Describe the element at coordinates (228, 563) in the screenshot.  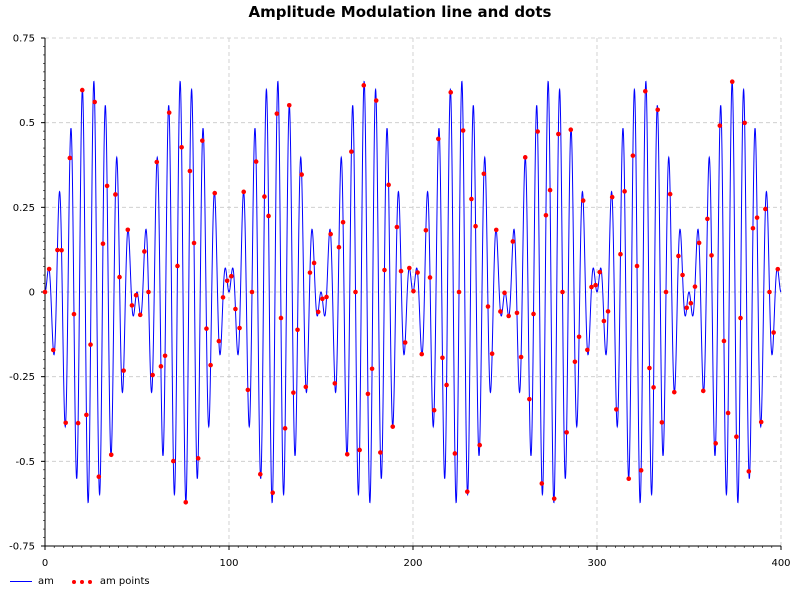
I see `x-tick-label: 100` at that location.